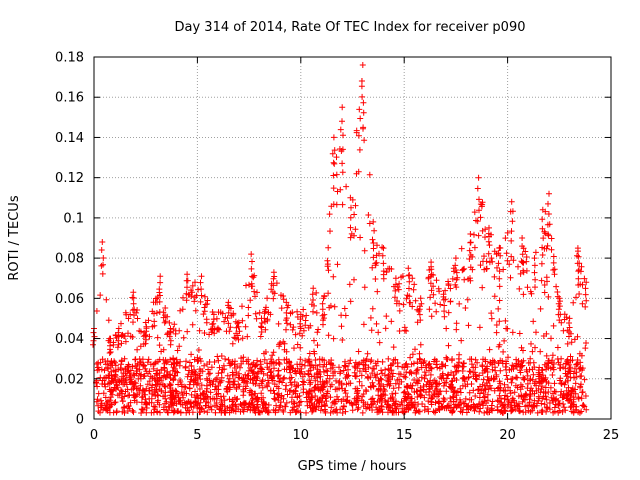 This screenshot has height=480, width=640. What do you see at coordinates (197, 435) in the screenshot?
I see `x-tick-label: 5` at bounding box center [197, 435].